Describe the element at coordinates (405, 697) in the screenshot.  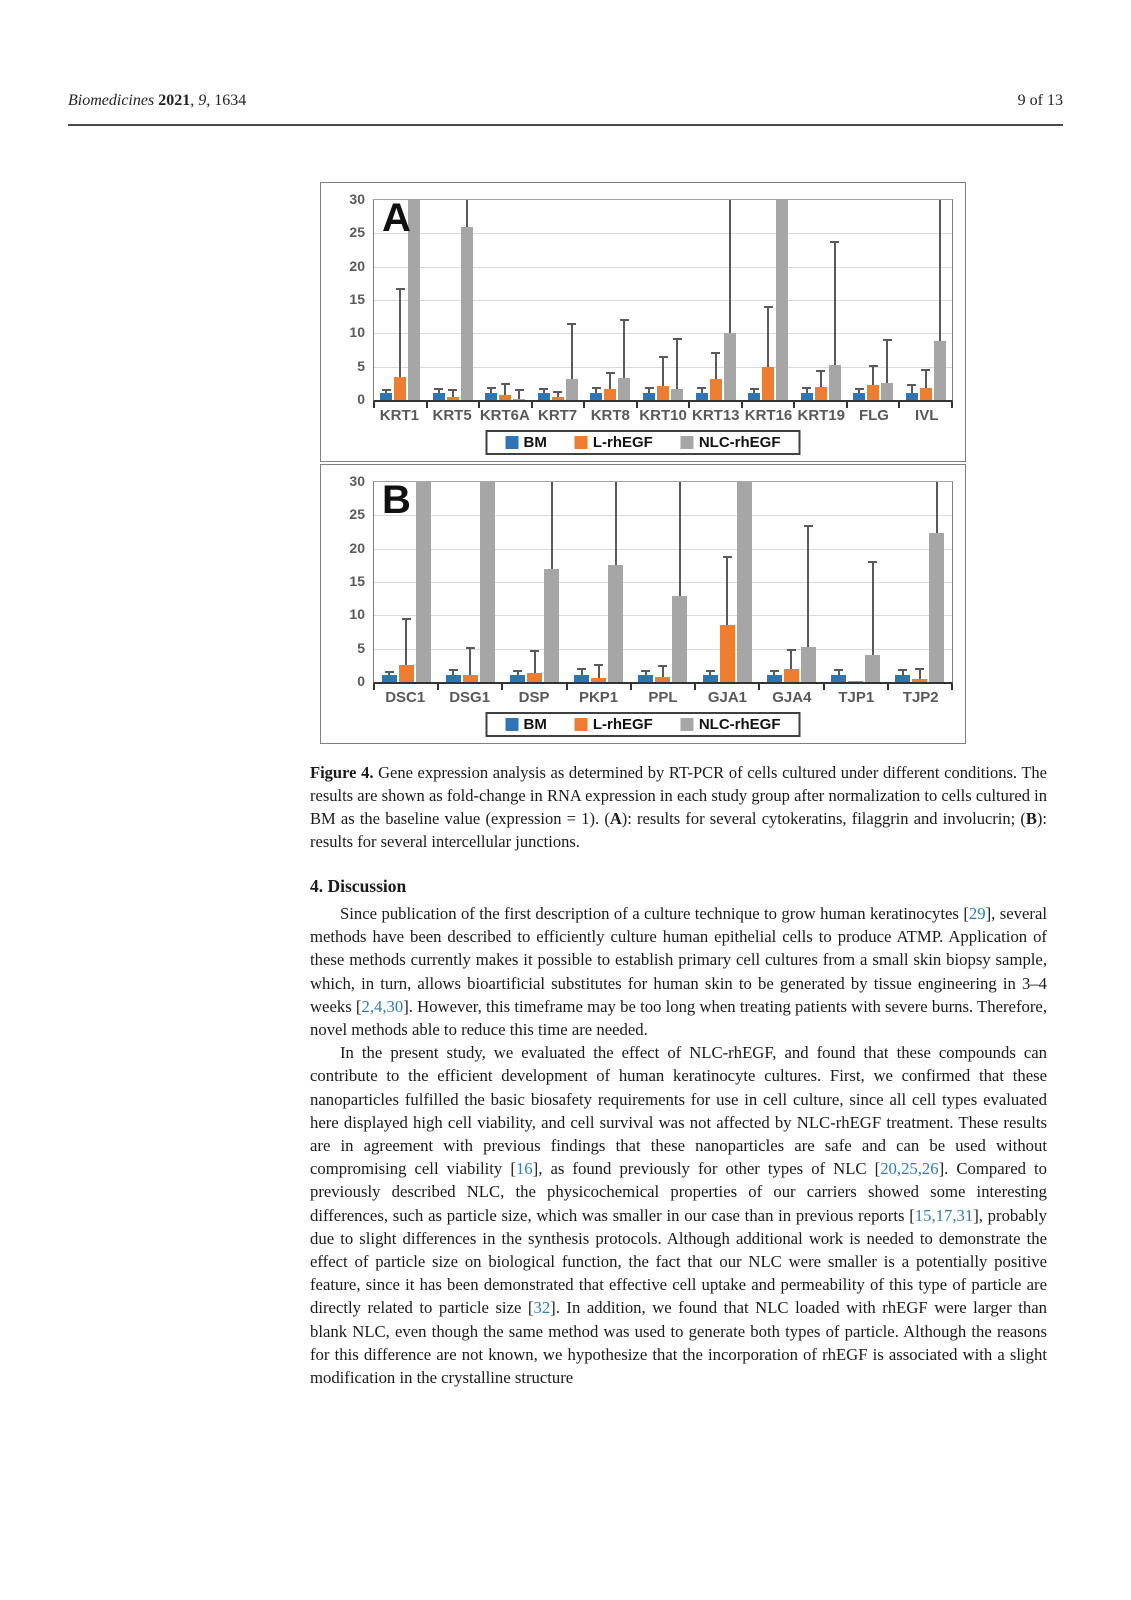
I see `category-label: DSC1` at that location.